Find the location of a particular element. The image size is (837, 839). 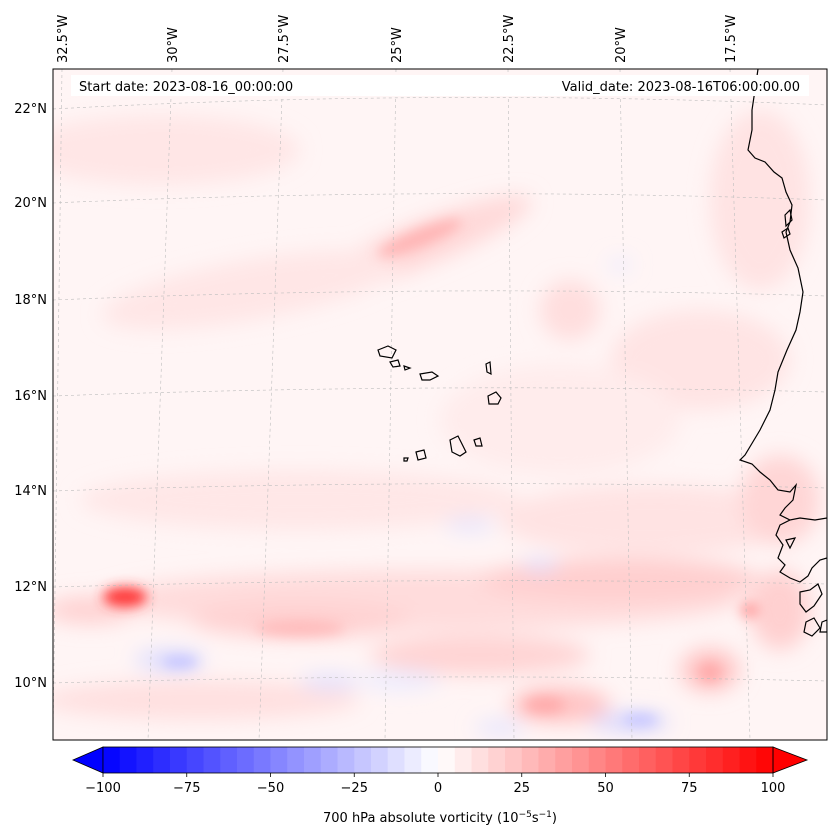

colorbar-bins is located at coordinates (438, 760).